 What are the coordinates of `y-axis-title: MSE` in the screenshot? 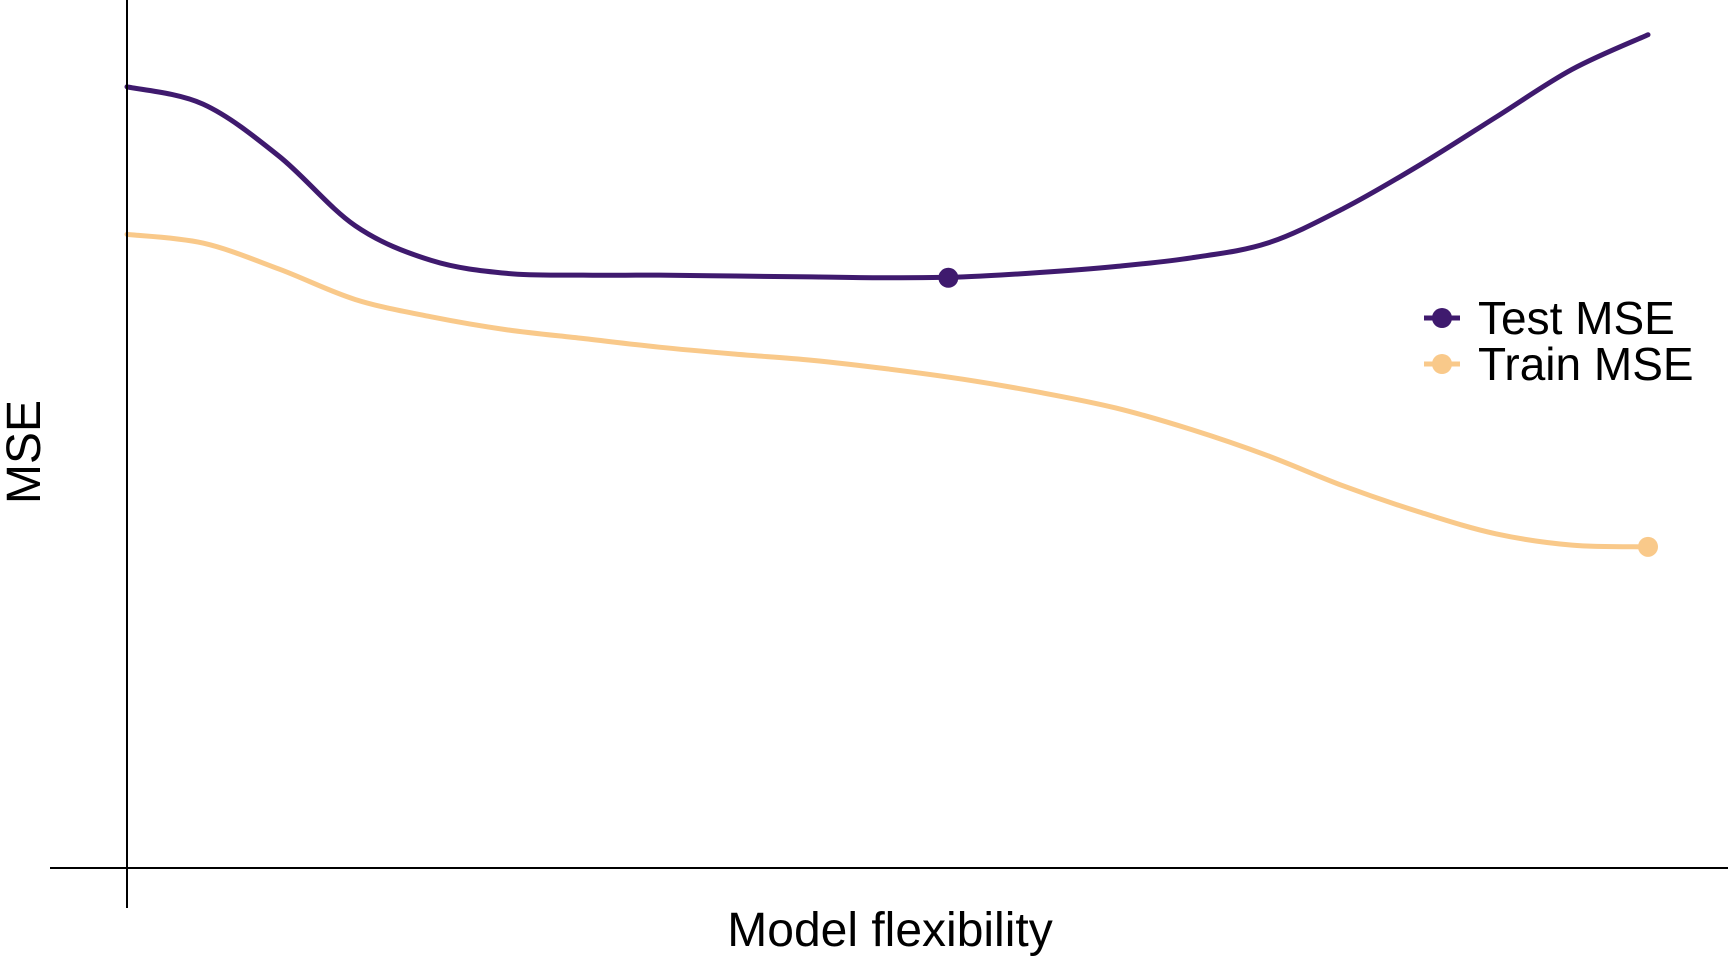 It's located at (25, 452).